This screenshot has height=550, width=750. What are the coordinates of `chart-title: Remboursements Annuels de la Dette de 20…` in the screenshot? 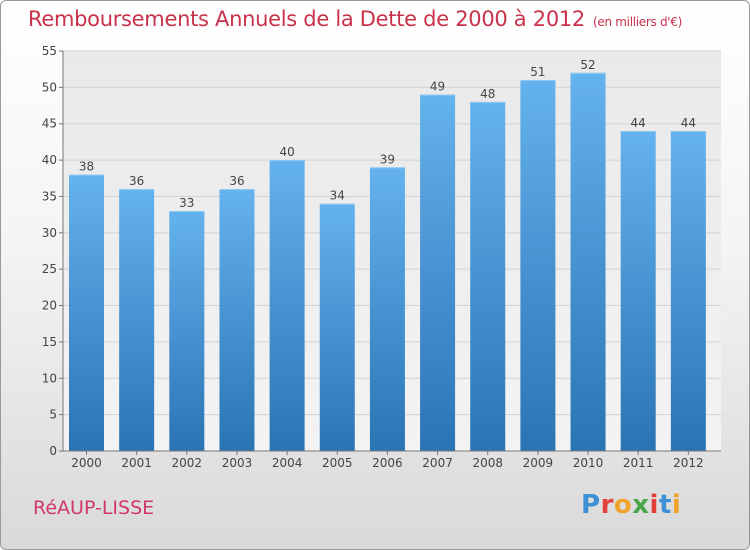 It's located at (355, 19).